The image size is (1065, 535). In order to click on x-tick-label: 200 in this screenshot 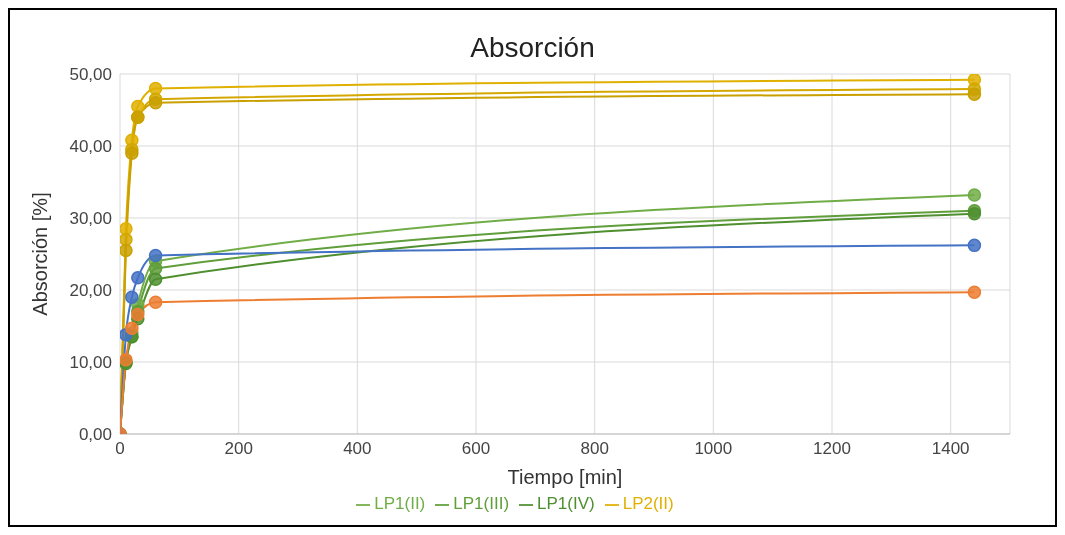, I will do `click(238, 449)`.